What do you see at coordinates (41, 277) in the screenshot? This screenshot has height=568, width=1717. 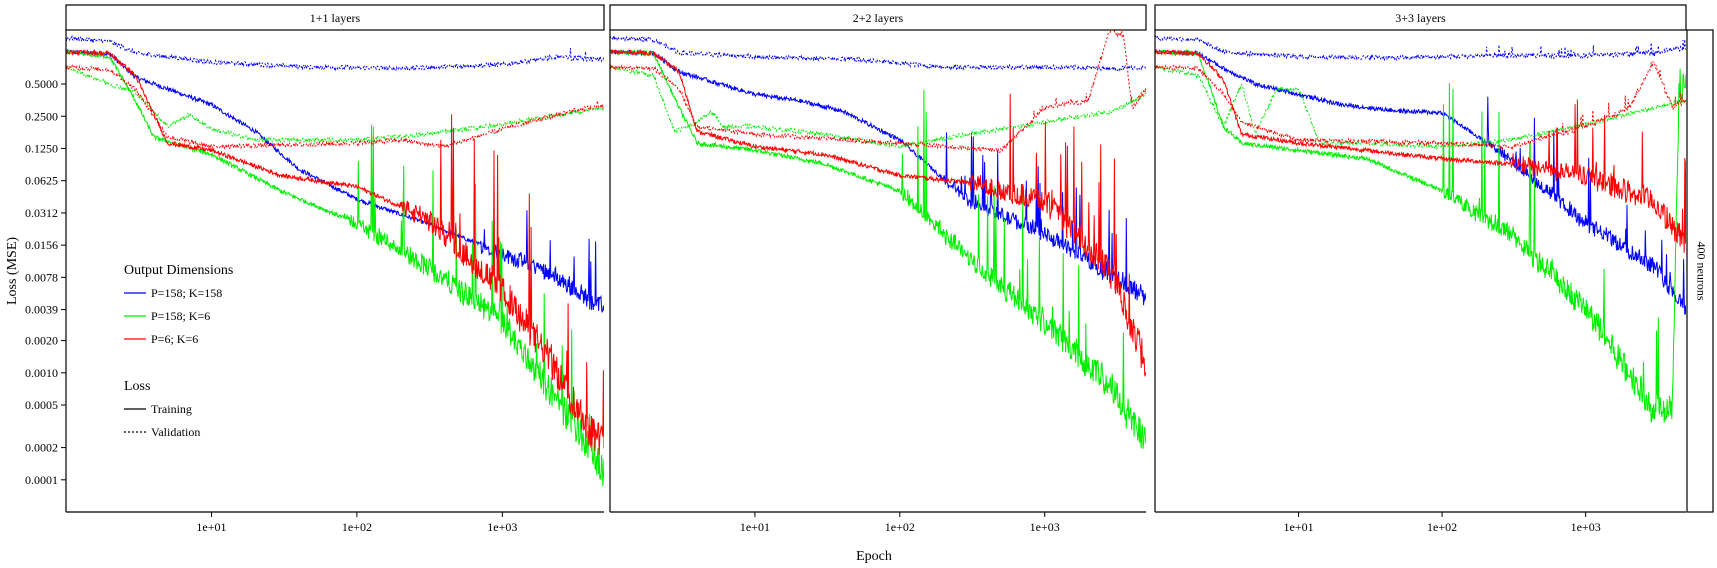 I see `y-tick-label: 0.0078` at bounding box center [41, 277].